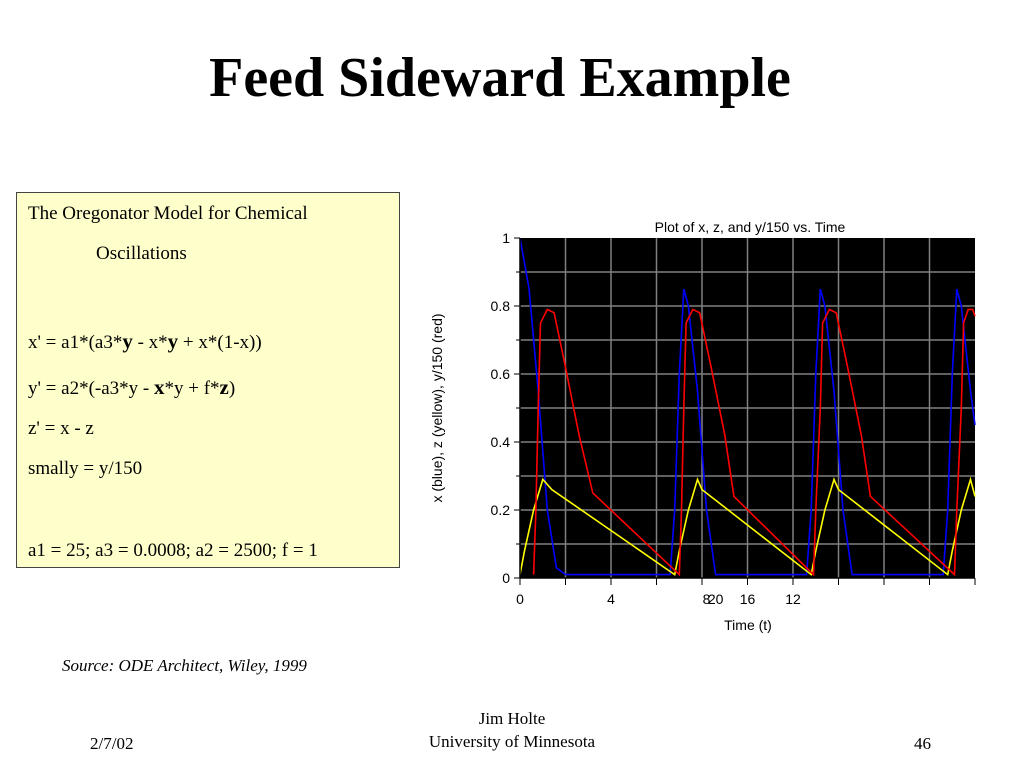  Describe the element at coordinates (500, 78) in the screenshot. I see `slide-title: Feed Sideward Example` at that location.